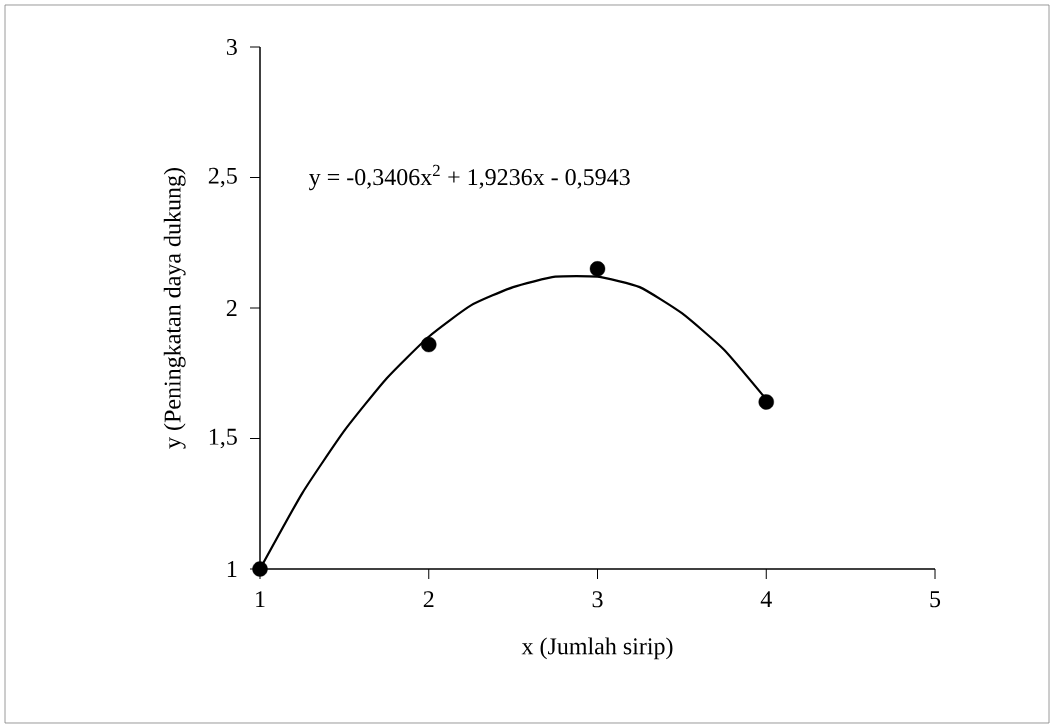  Describe the element at coordinates (174, 308) in the screenshot. I see `y-axis-title: y (Peningkatan daya dukung)` at that location.